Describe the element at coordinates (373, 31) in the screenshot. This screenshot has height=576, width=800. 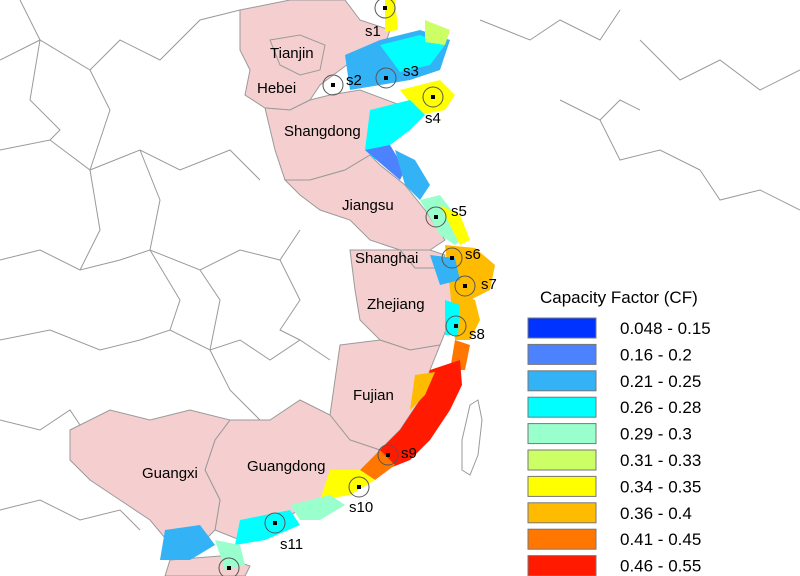
I see `site-label-s1: s1` at that location.